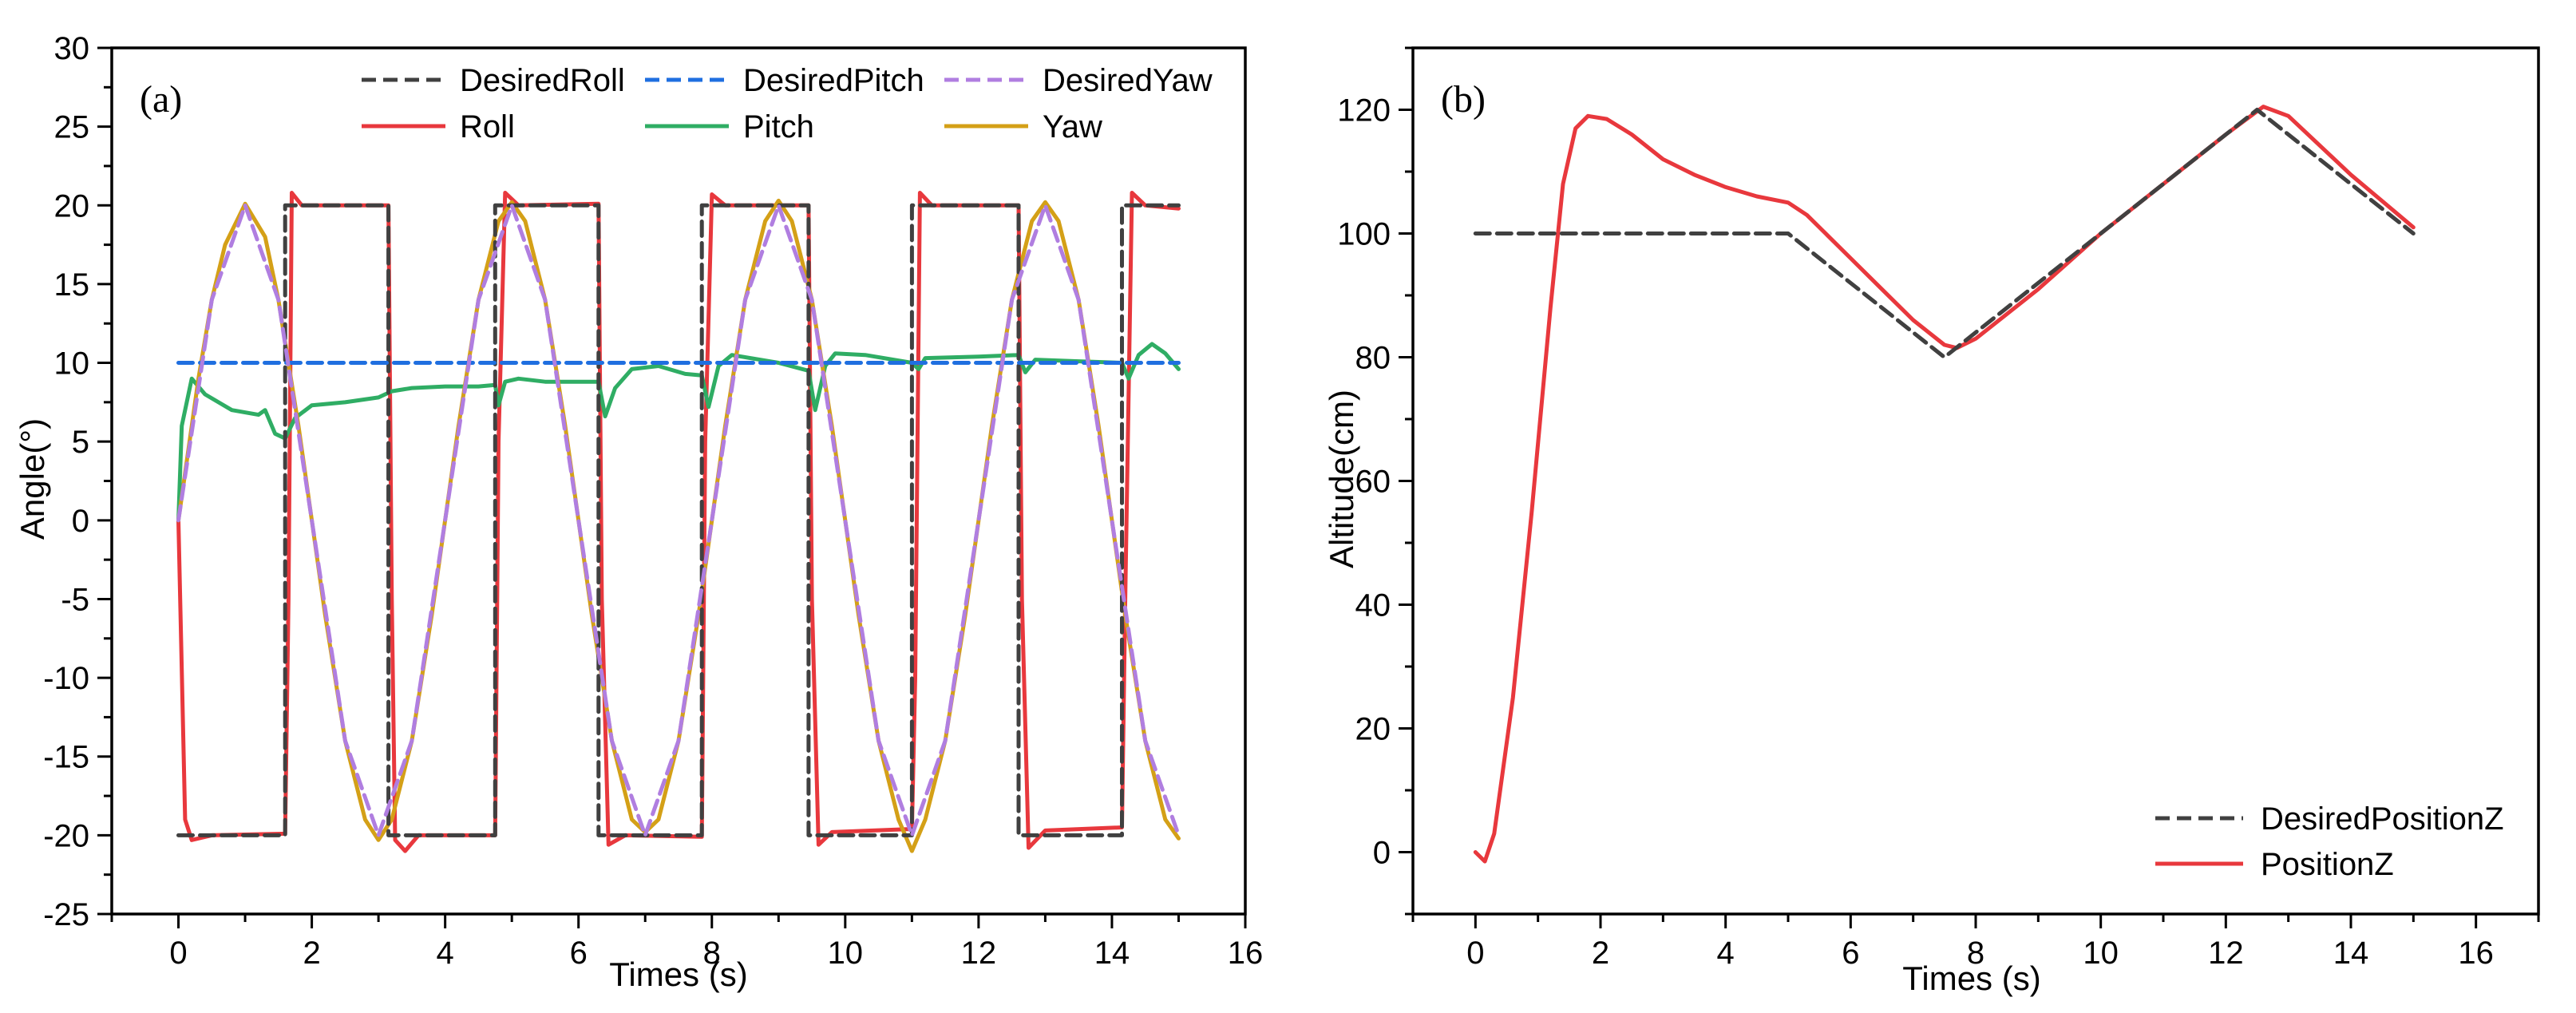 Image resolution: width=2576 pixels, height=1013 pixels. I want to click on y-axis-title: Angle(°), so click(32, 479).